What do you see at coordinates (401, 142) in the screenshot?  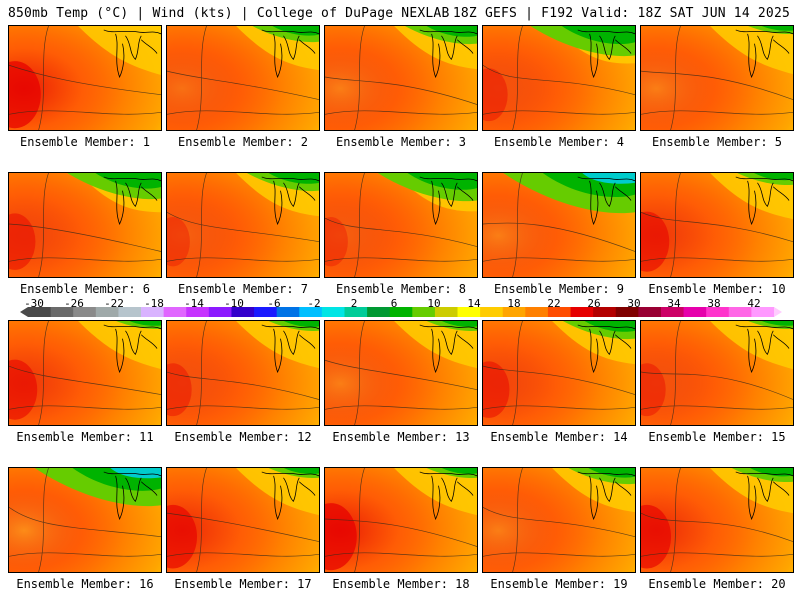 I see `ensemble-member-label: Ensemble Member: 3` at bounding box center [401, 142].